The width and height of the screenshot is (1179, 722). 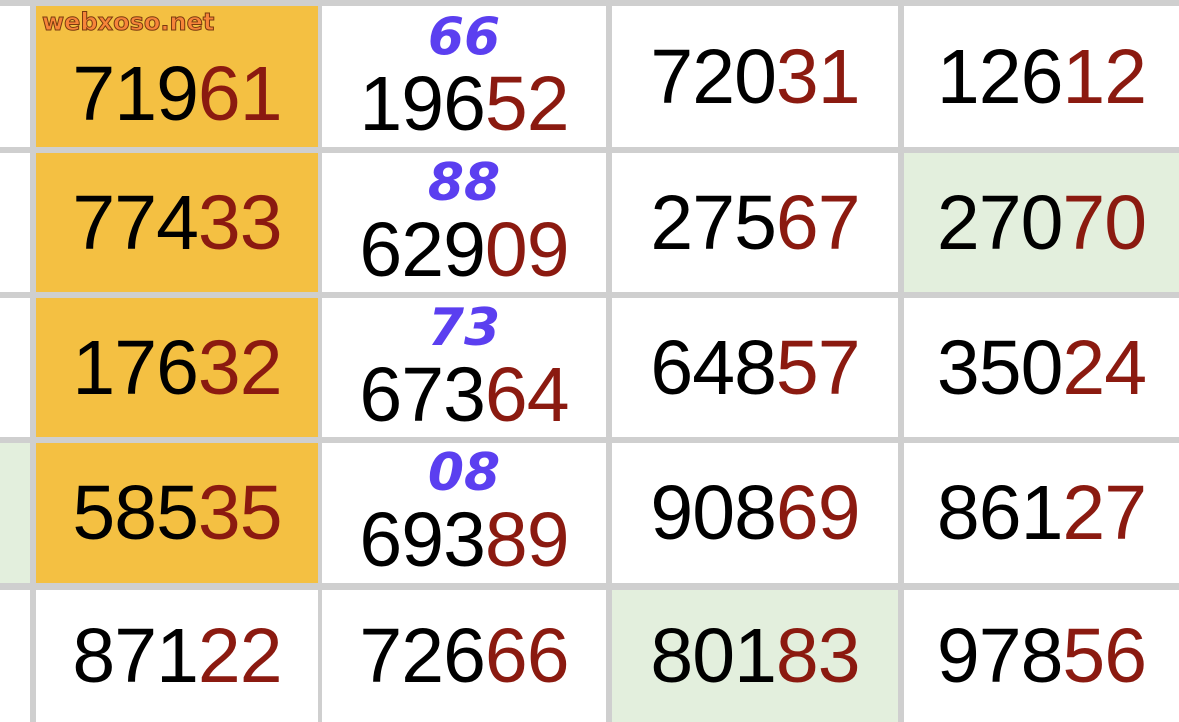 What do you see at coordinates (999, 76) in the screenshot?
I see `number-head: 126` at bounding box center [999, 76].